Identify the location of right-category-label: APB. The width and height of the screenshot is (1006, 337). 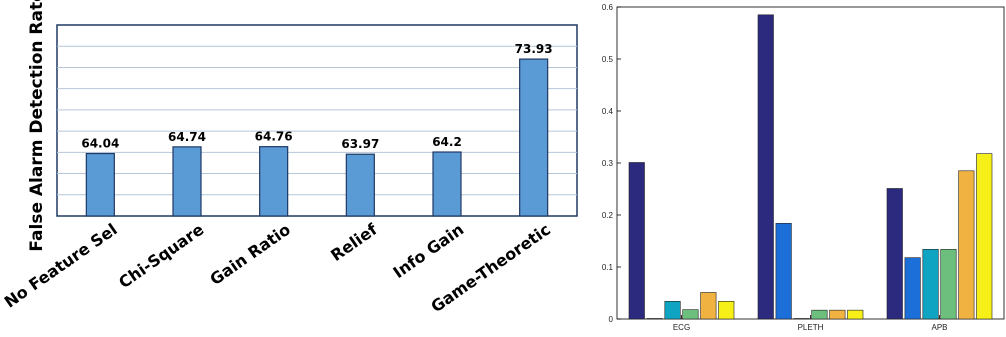
(939, 327).